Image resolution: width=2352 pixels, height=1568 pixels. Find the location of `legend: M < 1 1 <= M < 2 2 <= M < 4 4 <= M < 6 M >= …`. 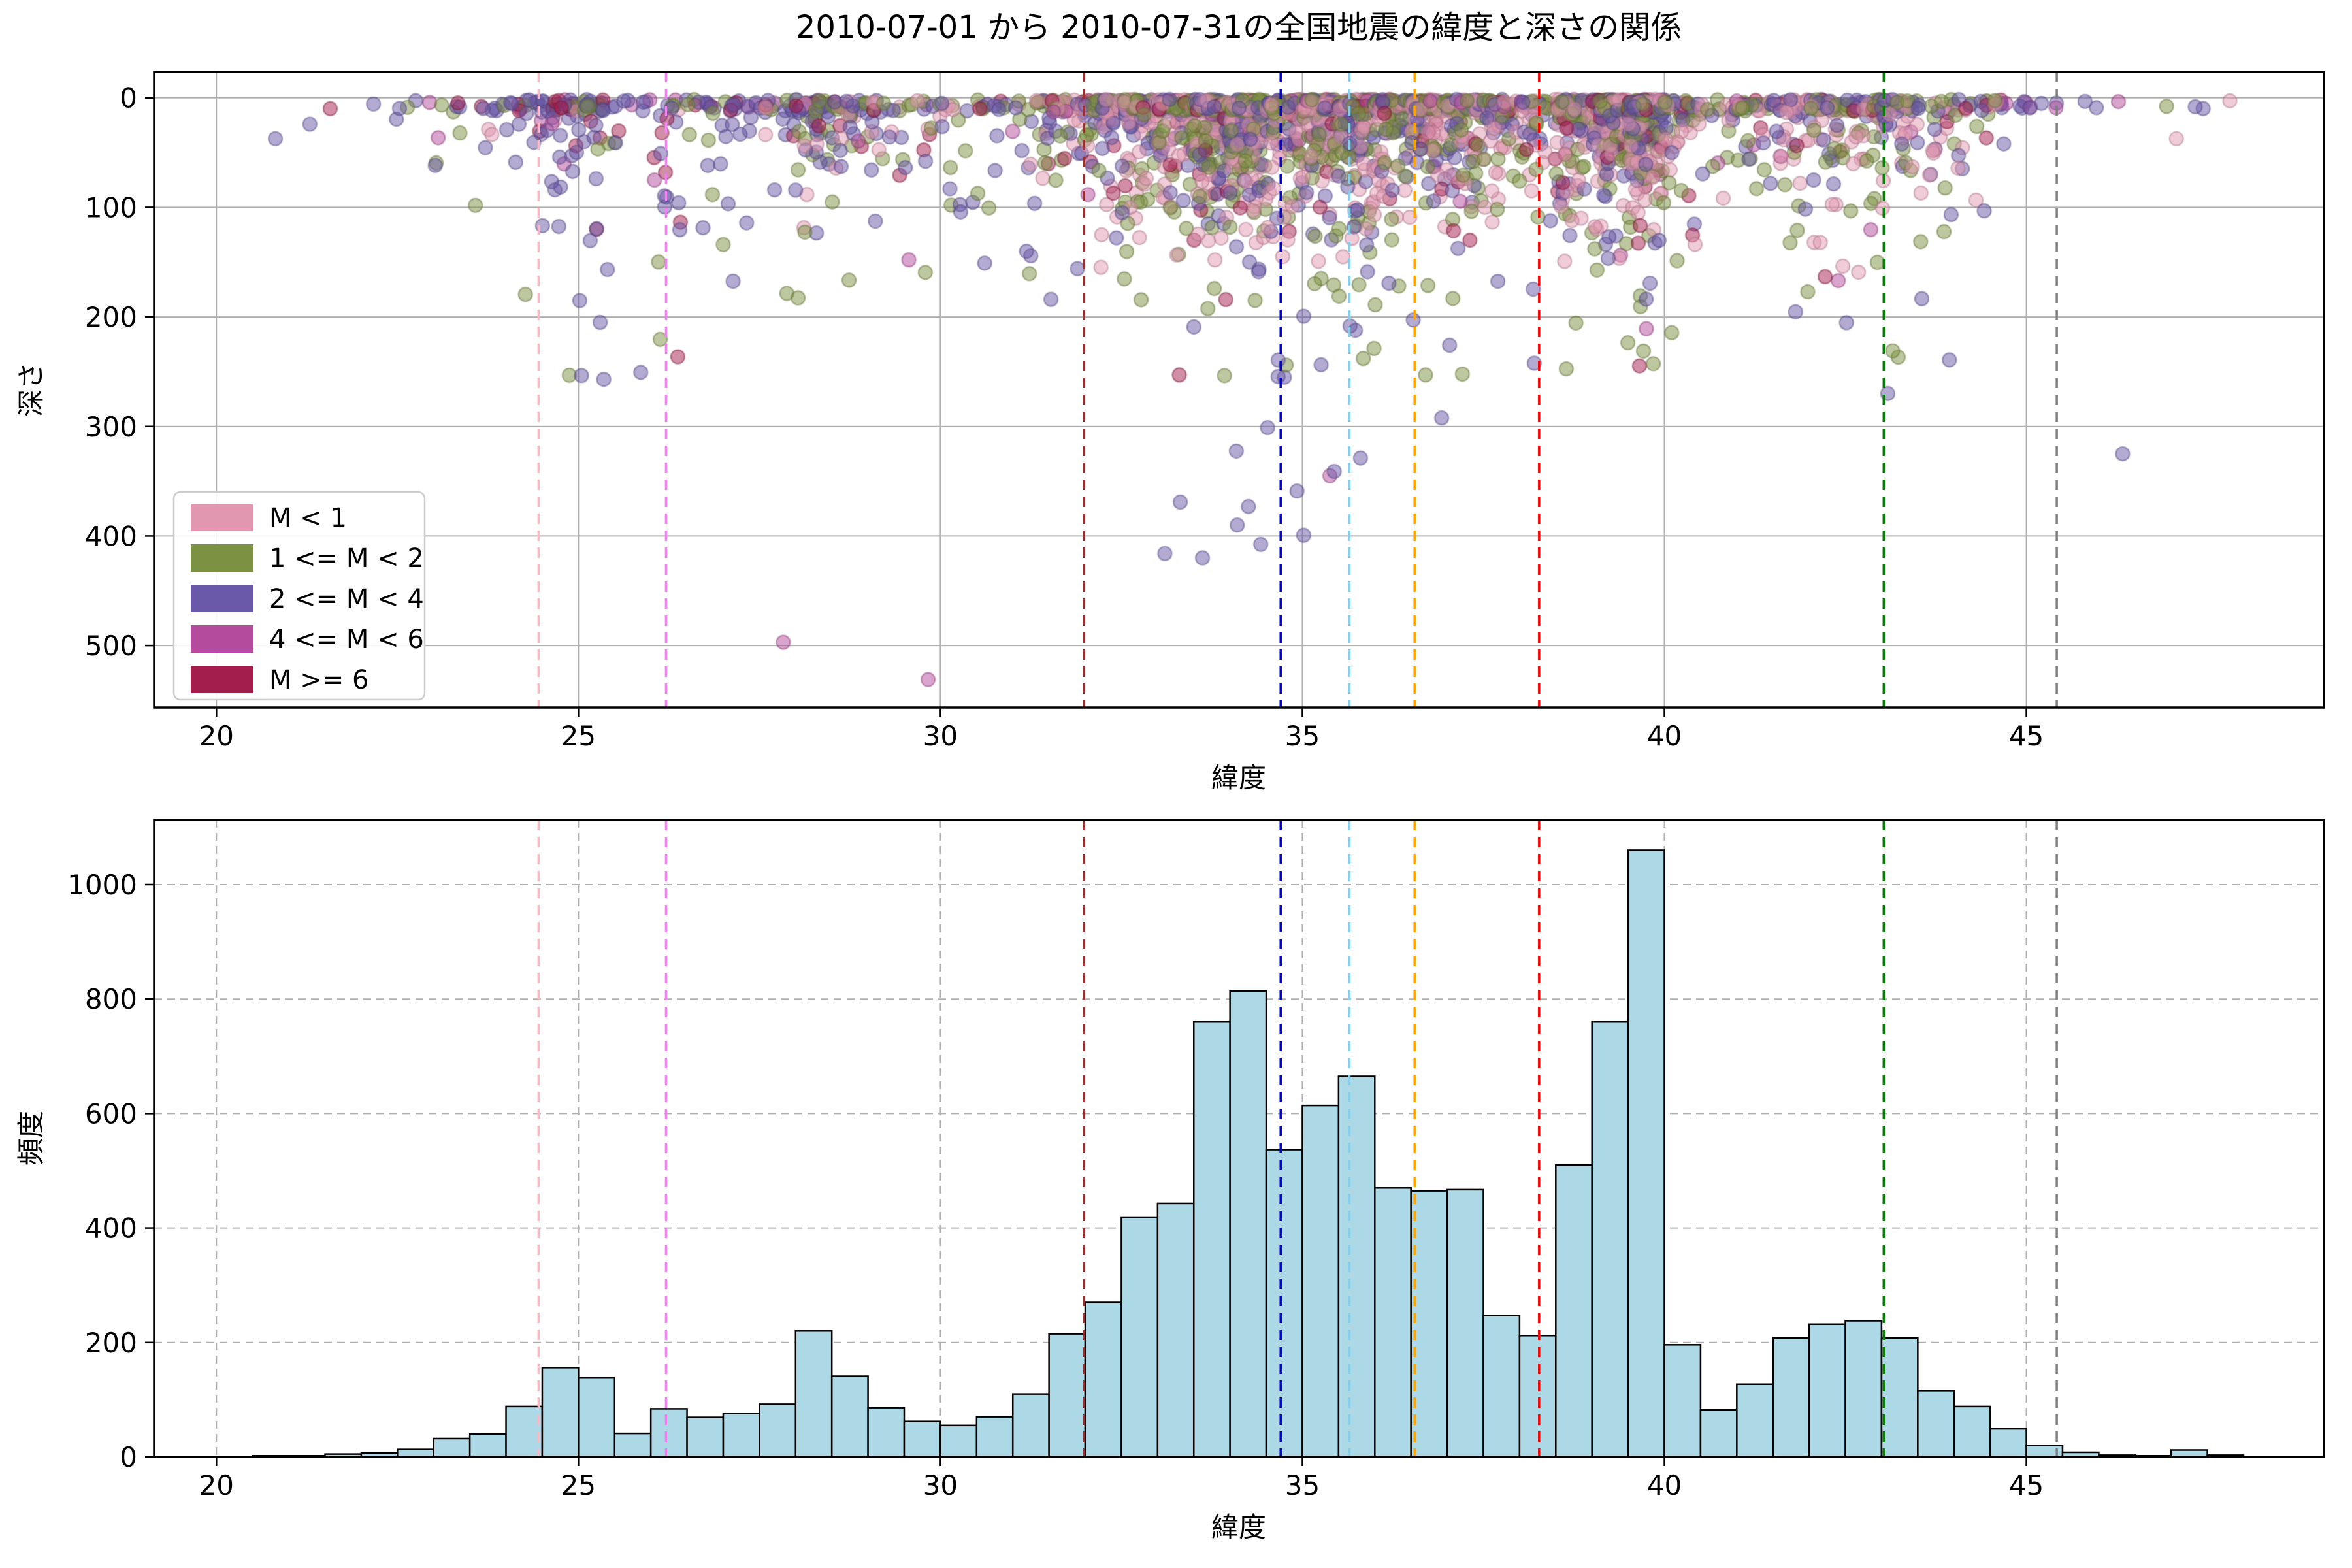

legend: M < 1 1 <= M < 2 2 <= M < 4 4 <= M < 6 M >= … is located at coordinates (299, 596).